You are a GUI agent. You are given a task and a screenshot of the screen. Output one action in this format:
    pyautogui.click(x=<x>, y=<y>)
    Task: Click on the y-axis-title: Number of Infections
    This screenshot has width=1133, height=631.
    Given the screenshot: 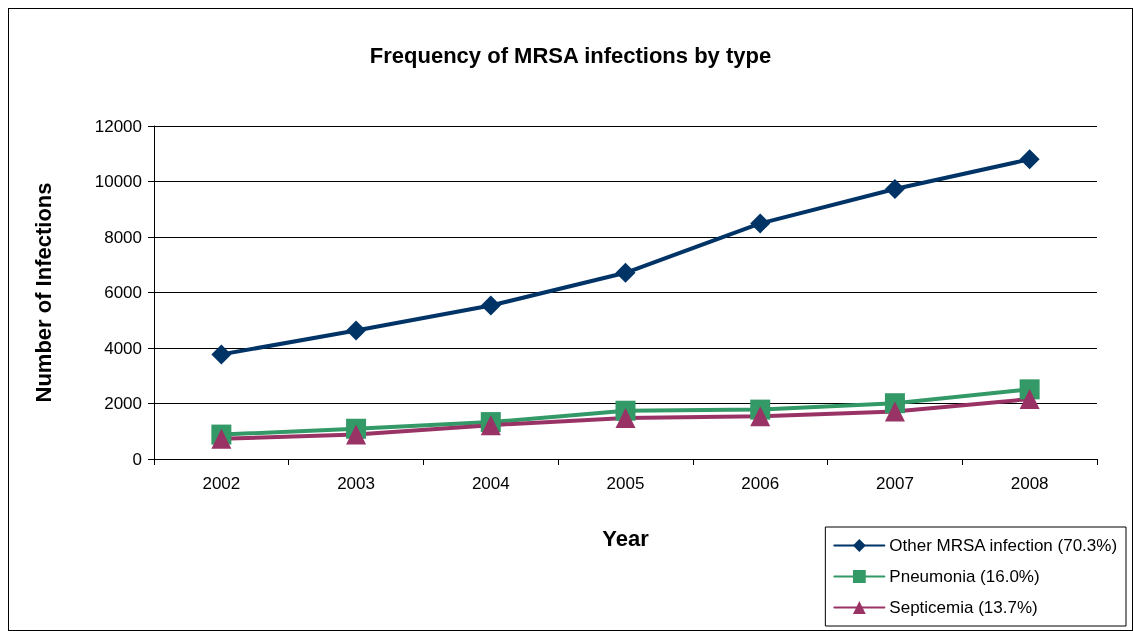 What is the action you would take?
    pyautogui.click(x=43, y=292)
    